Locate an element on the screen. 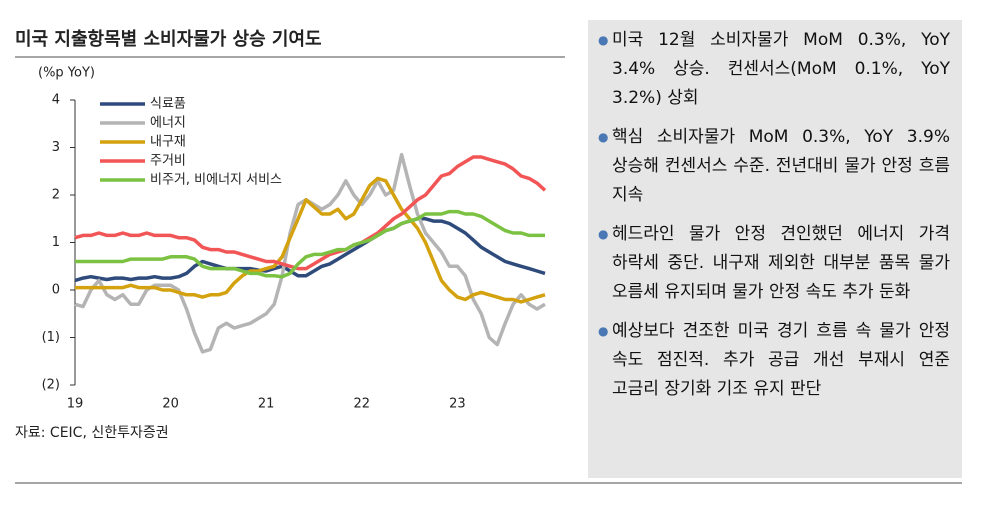 The image size is (985, 505). y-tick-label: 3 is located at coordinates (56, 147).